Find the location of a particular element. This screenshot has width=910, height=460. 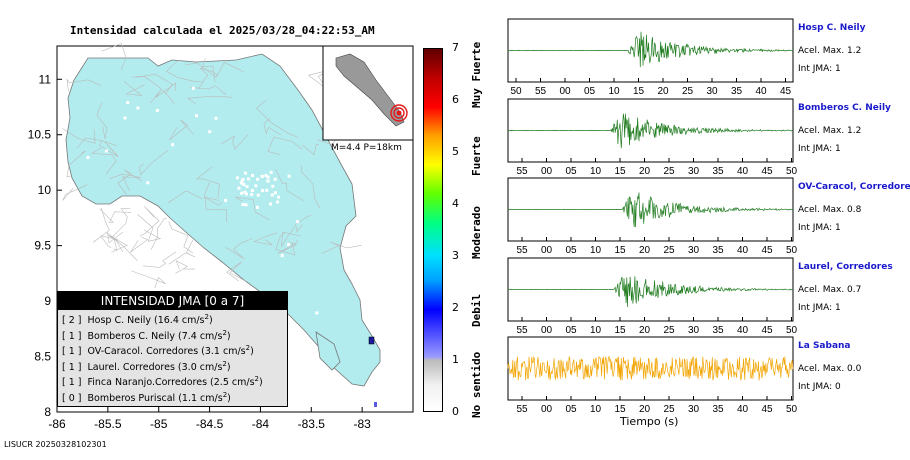

colorbar-category-label: Fuerte is located at coordinates (476, 156).